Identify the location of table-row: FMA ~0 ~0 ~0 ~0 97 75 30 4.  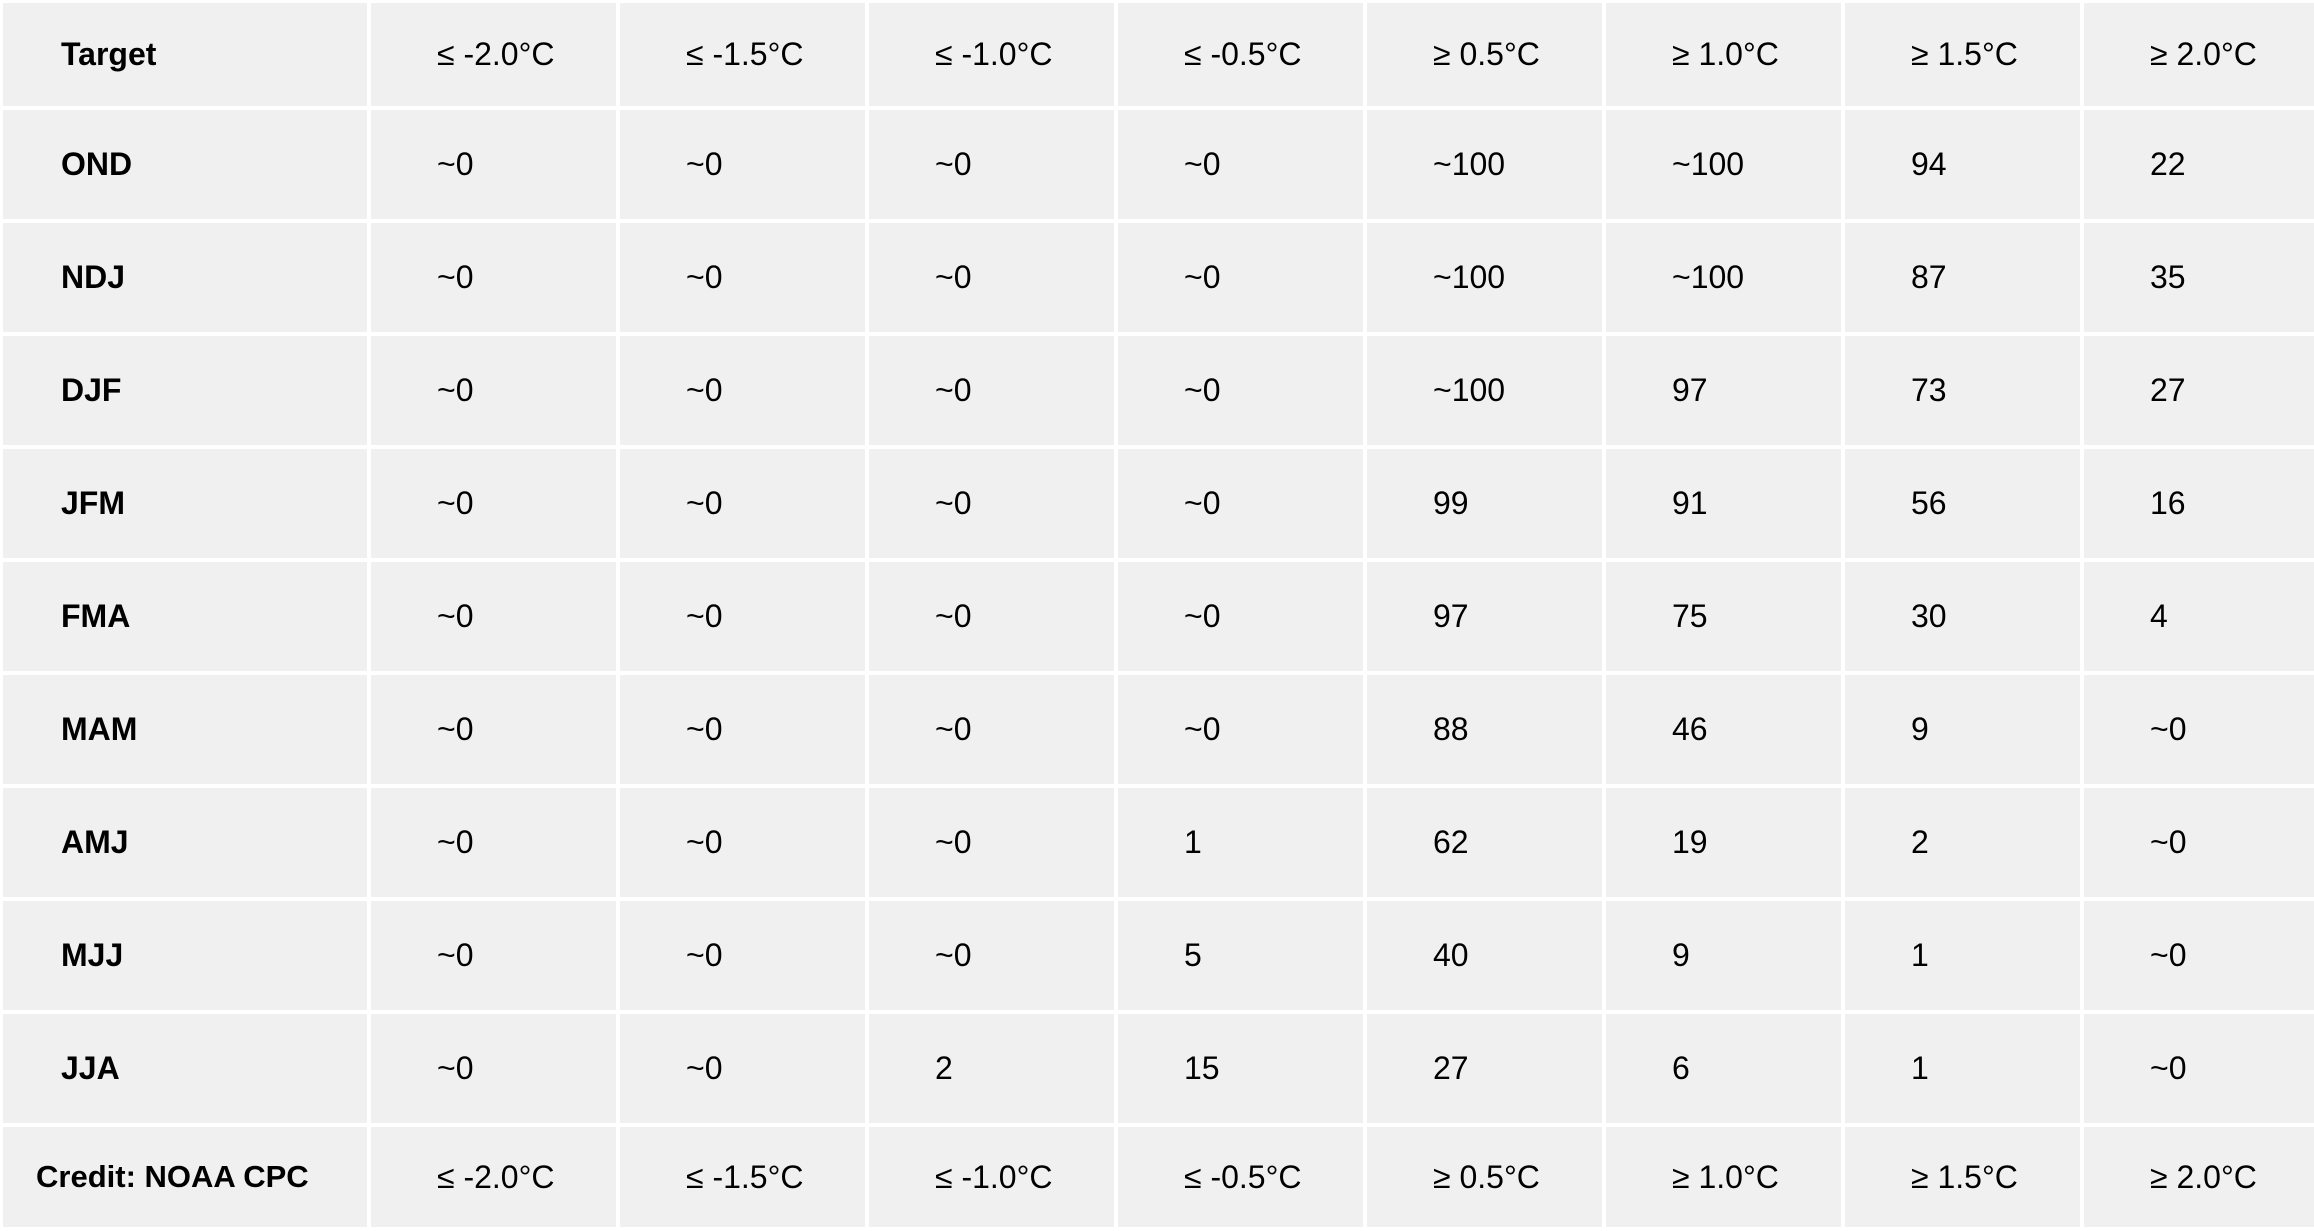
(1157, 616).